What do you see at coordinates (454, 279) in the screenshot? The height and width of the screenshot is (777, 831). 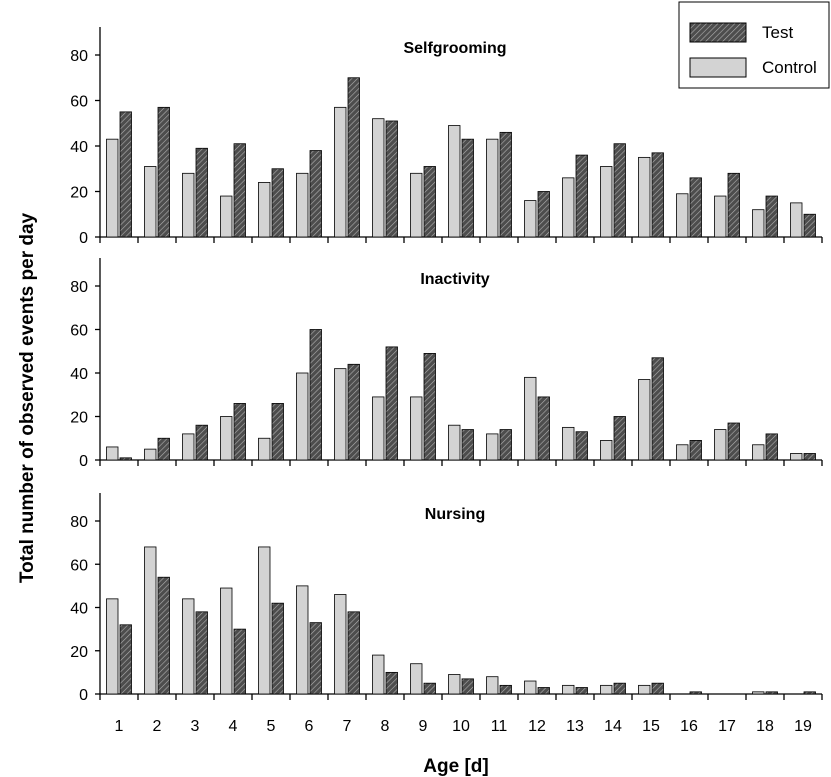 I see `panel-title: Inactivity` at bounding box center [454, 279].